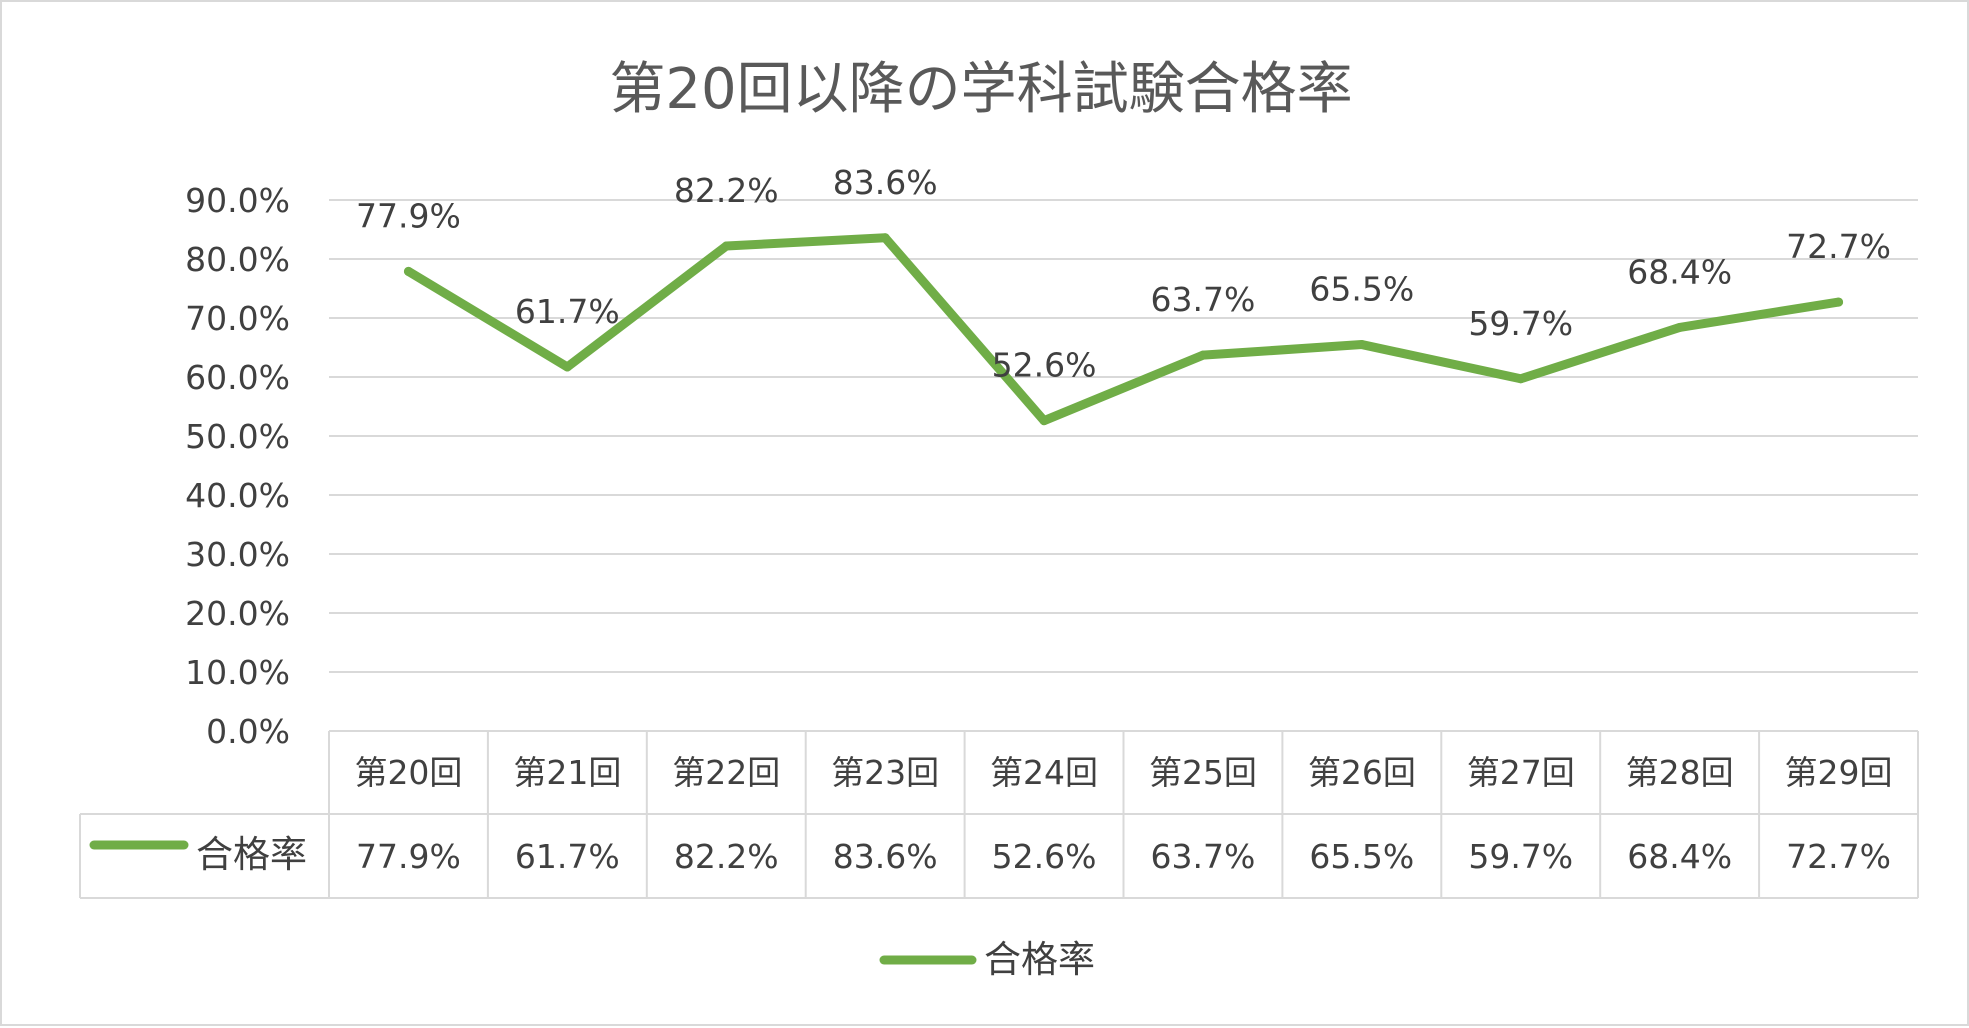 Image resolution: width=1969 pixels, height=1028 pixels. I want to click on x-category-label: 第20回, so click(408, 772).